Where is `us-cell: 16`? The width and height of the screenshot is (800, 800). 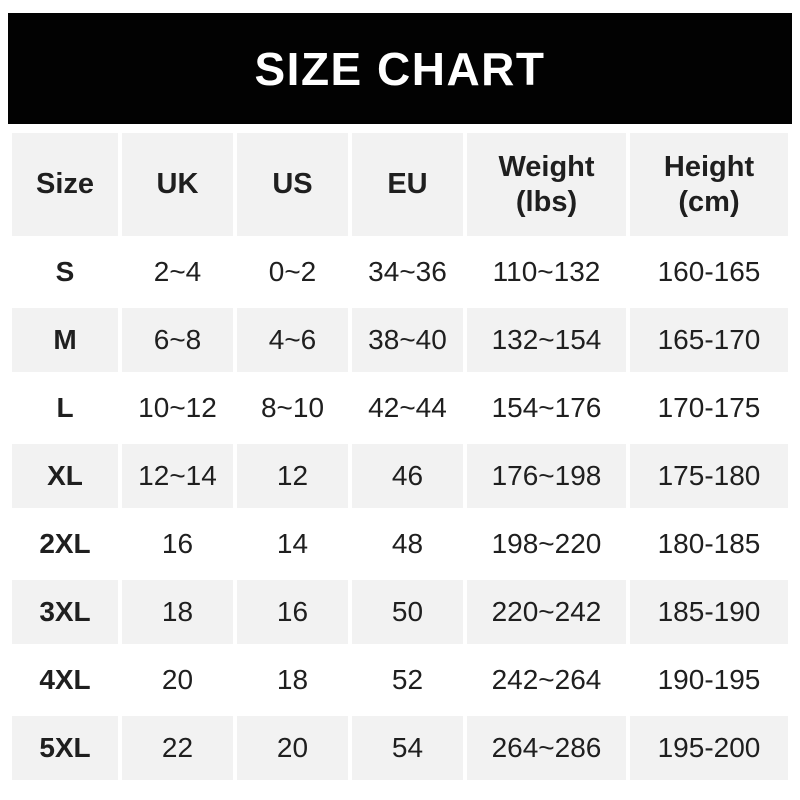 us-cell: 16 is located at coordinates (292, 612).